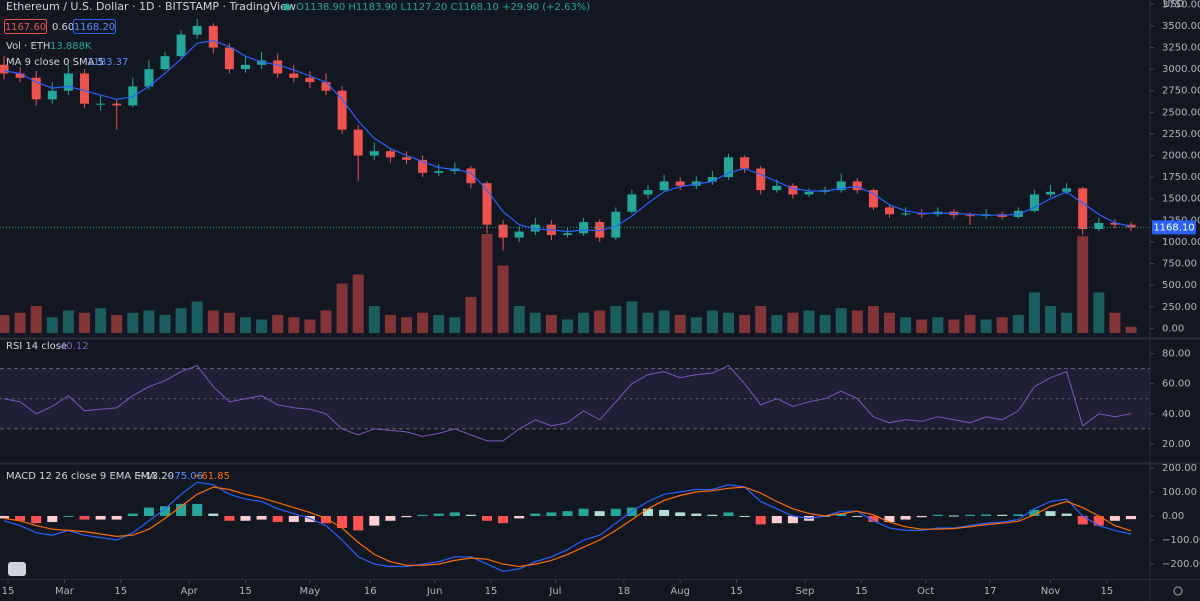  Describe the element at coordinates (1181, 242) in the screenshot. I see `y-tick-label: 1000.00` at that location.